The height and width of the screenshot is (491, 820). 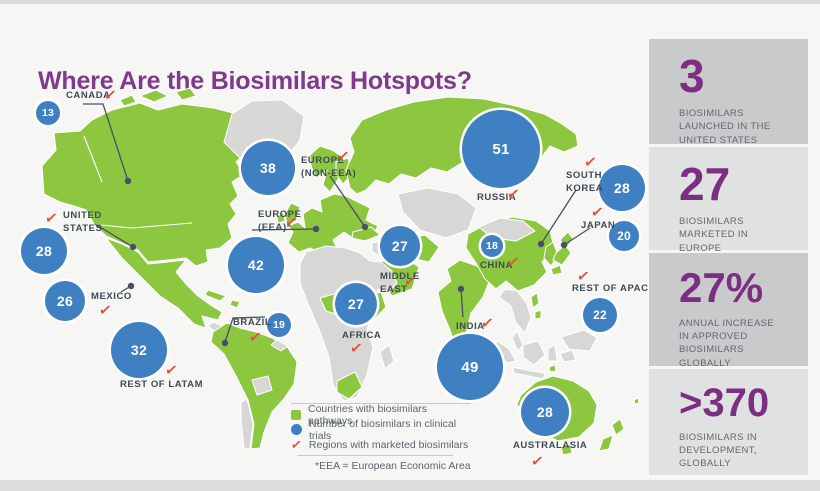 What do you see at coordinates (164, 283) in the screenshot?
I see `mexico-land` at bounding box center [164, 283].